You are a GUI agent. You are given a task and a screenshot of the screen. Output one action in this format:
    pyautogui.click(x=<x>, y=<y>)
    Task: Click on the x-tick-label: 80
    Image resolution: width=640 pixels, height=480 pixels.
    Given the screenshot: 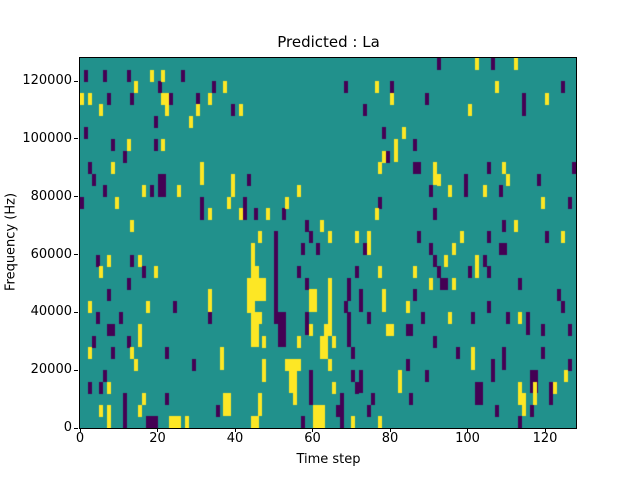 What is the action you would take?
    pyautogui.click(x=390, y=438)
    